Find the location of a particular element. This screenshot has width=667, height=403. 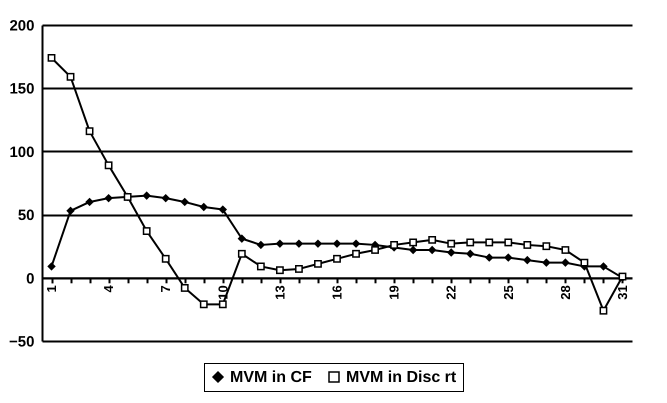

y-tick-label: 100 is located at coordinates (21, 152).